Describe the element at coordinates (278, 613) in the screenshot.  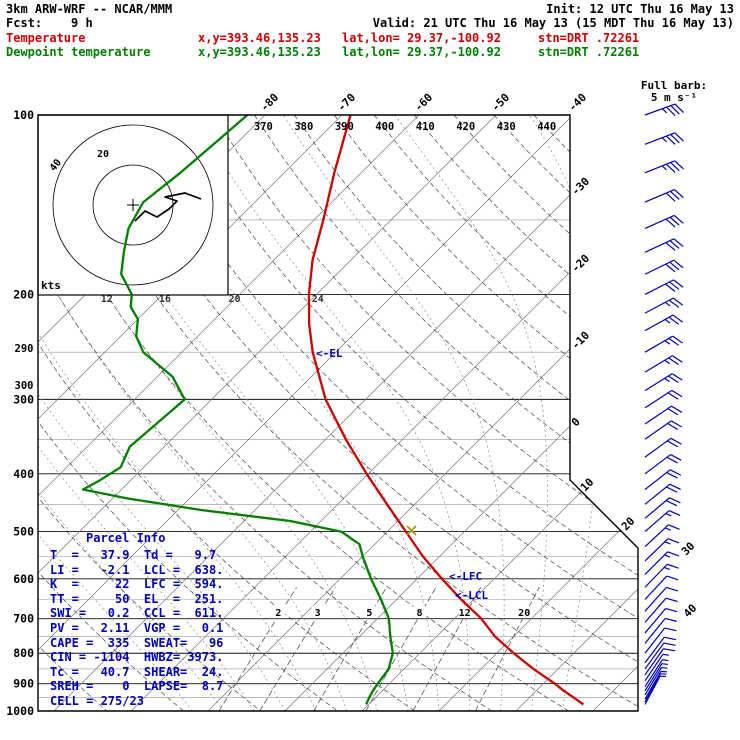
I see `svg-text: 2` at that location.